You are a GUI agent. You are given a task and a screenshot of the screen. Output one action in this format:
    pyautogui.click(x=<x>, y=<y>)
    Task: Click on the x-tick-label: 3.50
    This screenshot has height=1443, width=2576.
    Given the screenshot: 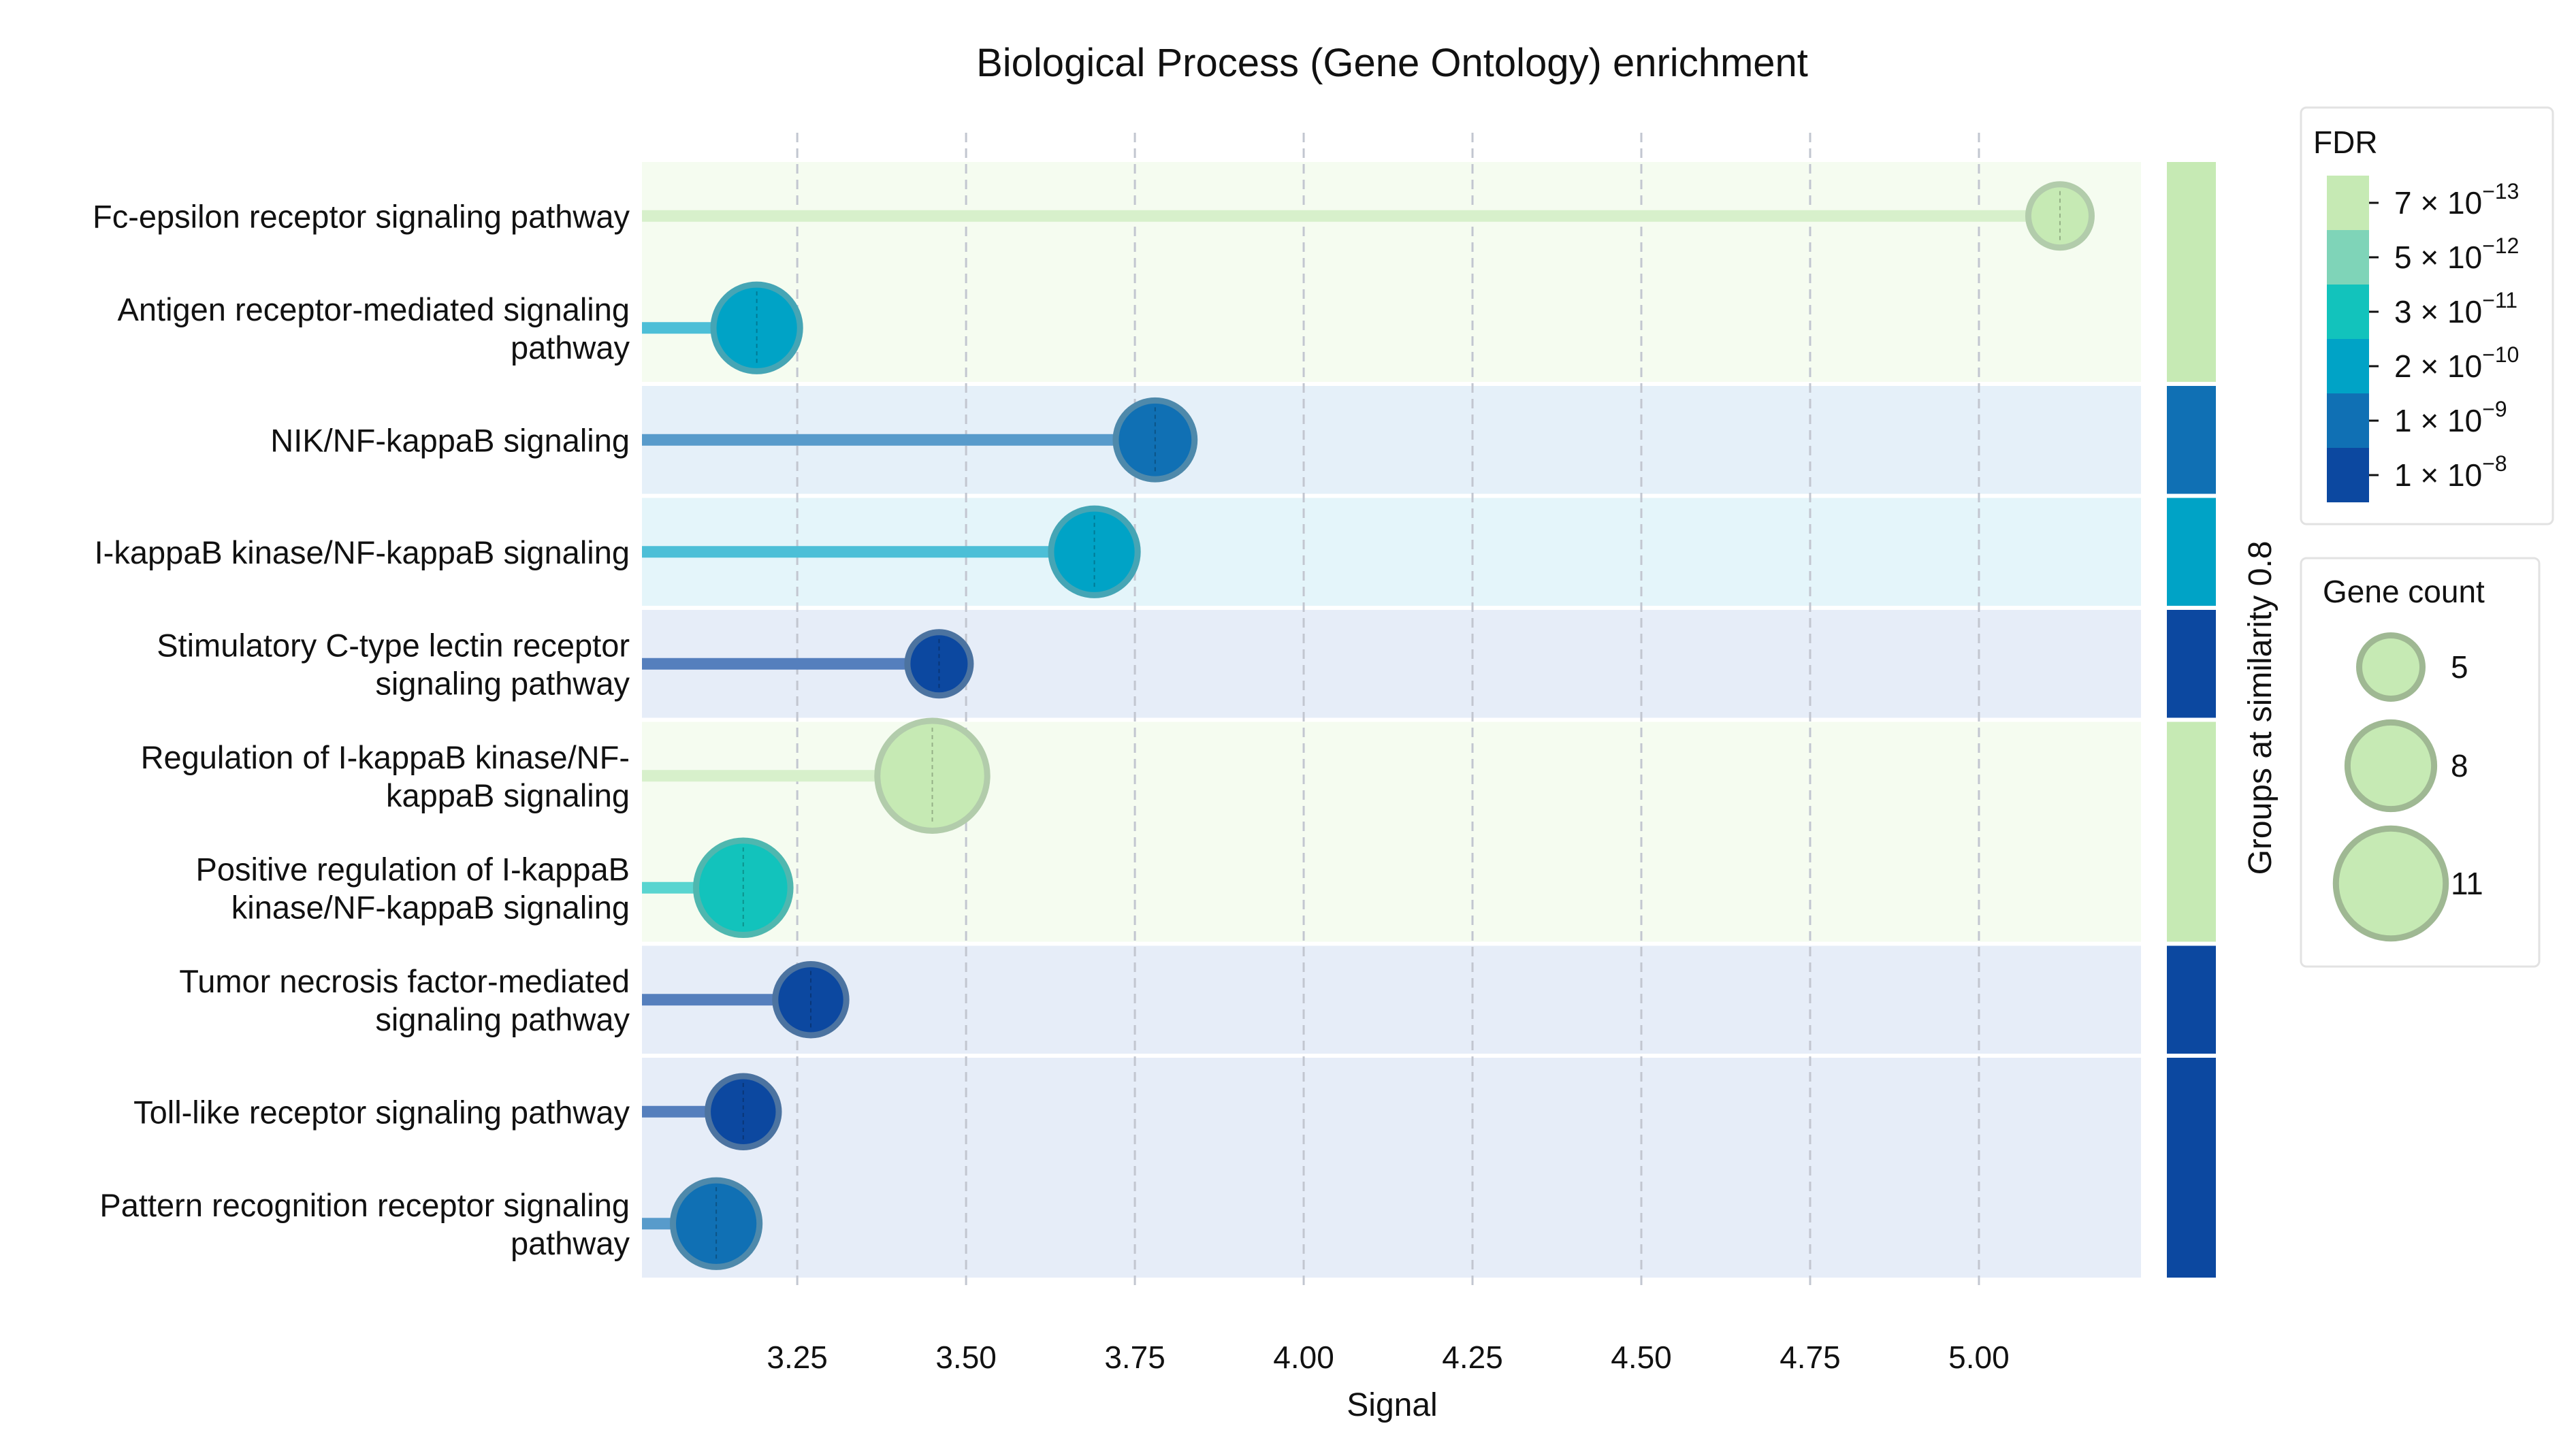 What is the action you would take?
    pyautogui.click(x=966, y=1358)
    